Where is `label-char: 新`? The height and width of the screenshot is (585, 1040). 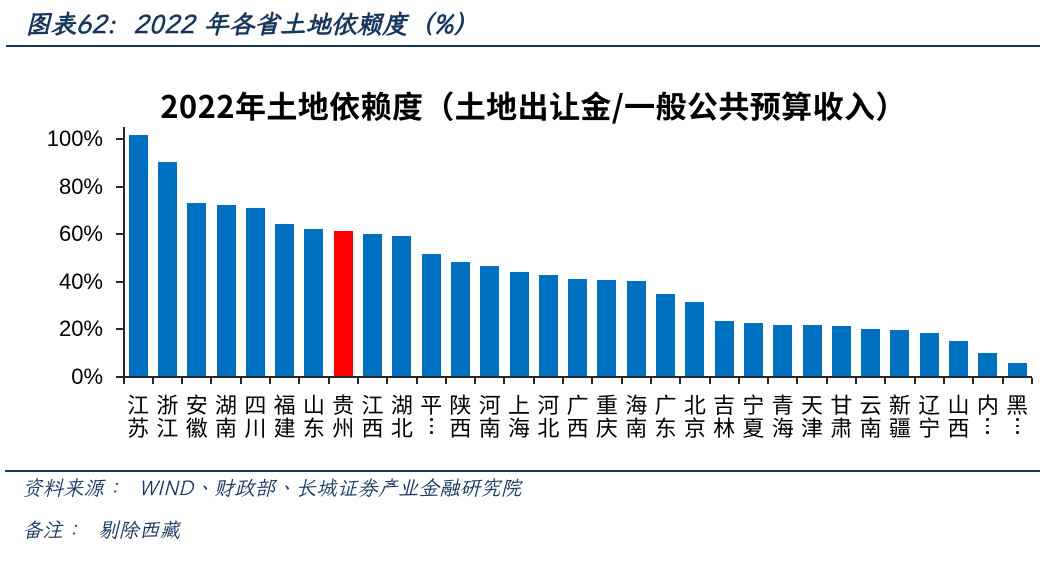
label-char: 新 is located at coordinates (899, 404).